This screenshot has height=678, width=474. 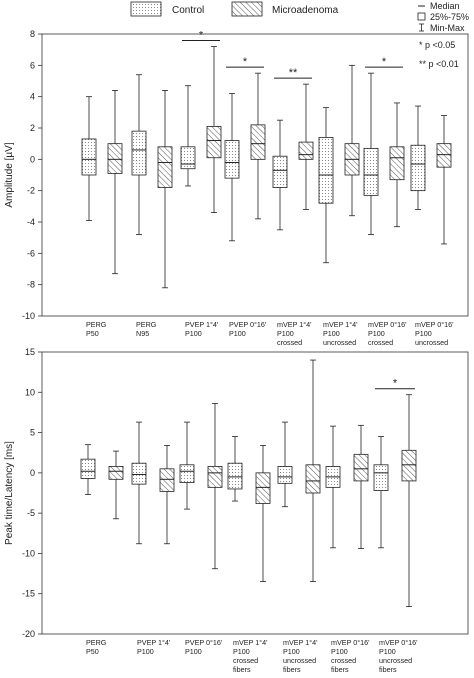 What do you see at coordinates (31, 253) in the screenshot?
I see `y-tick-label: -6` at bounding box center [31, 253].